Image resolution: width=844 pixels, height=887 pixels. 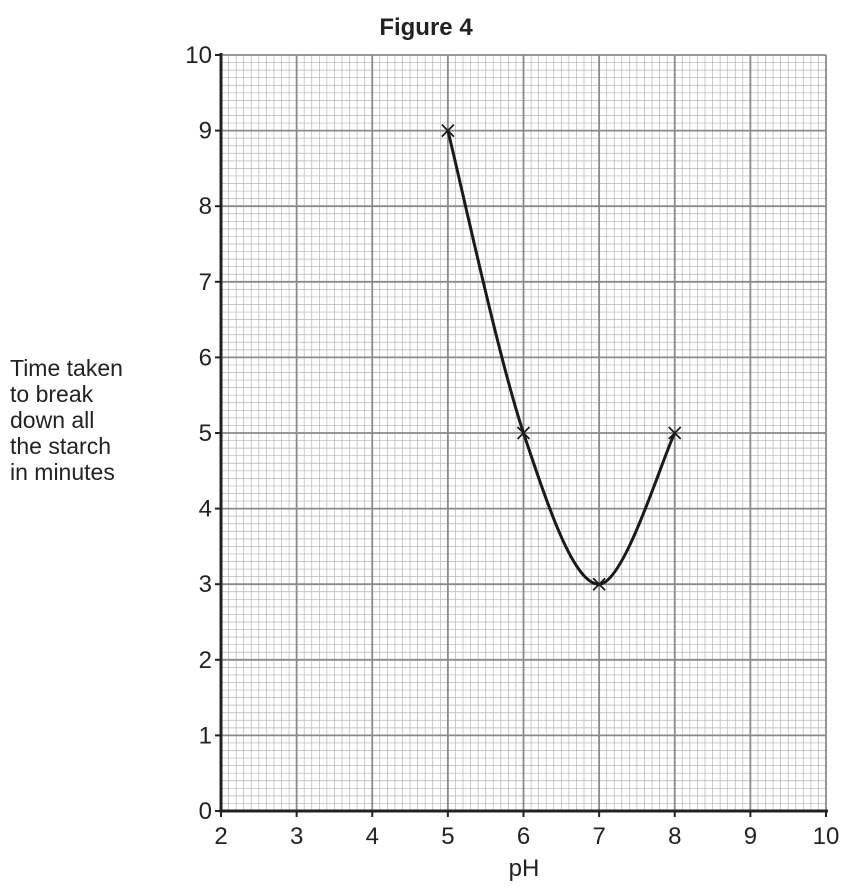 What do you see at coordinates (205, 357) in the screenshot?
I see `y-tick-label: 6` at bounding box center [205, 357].